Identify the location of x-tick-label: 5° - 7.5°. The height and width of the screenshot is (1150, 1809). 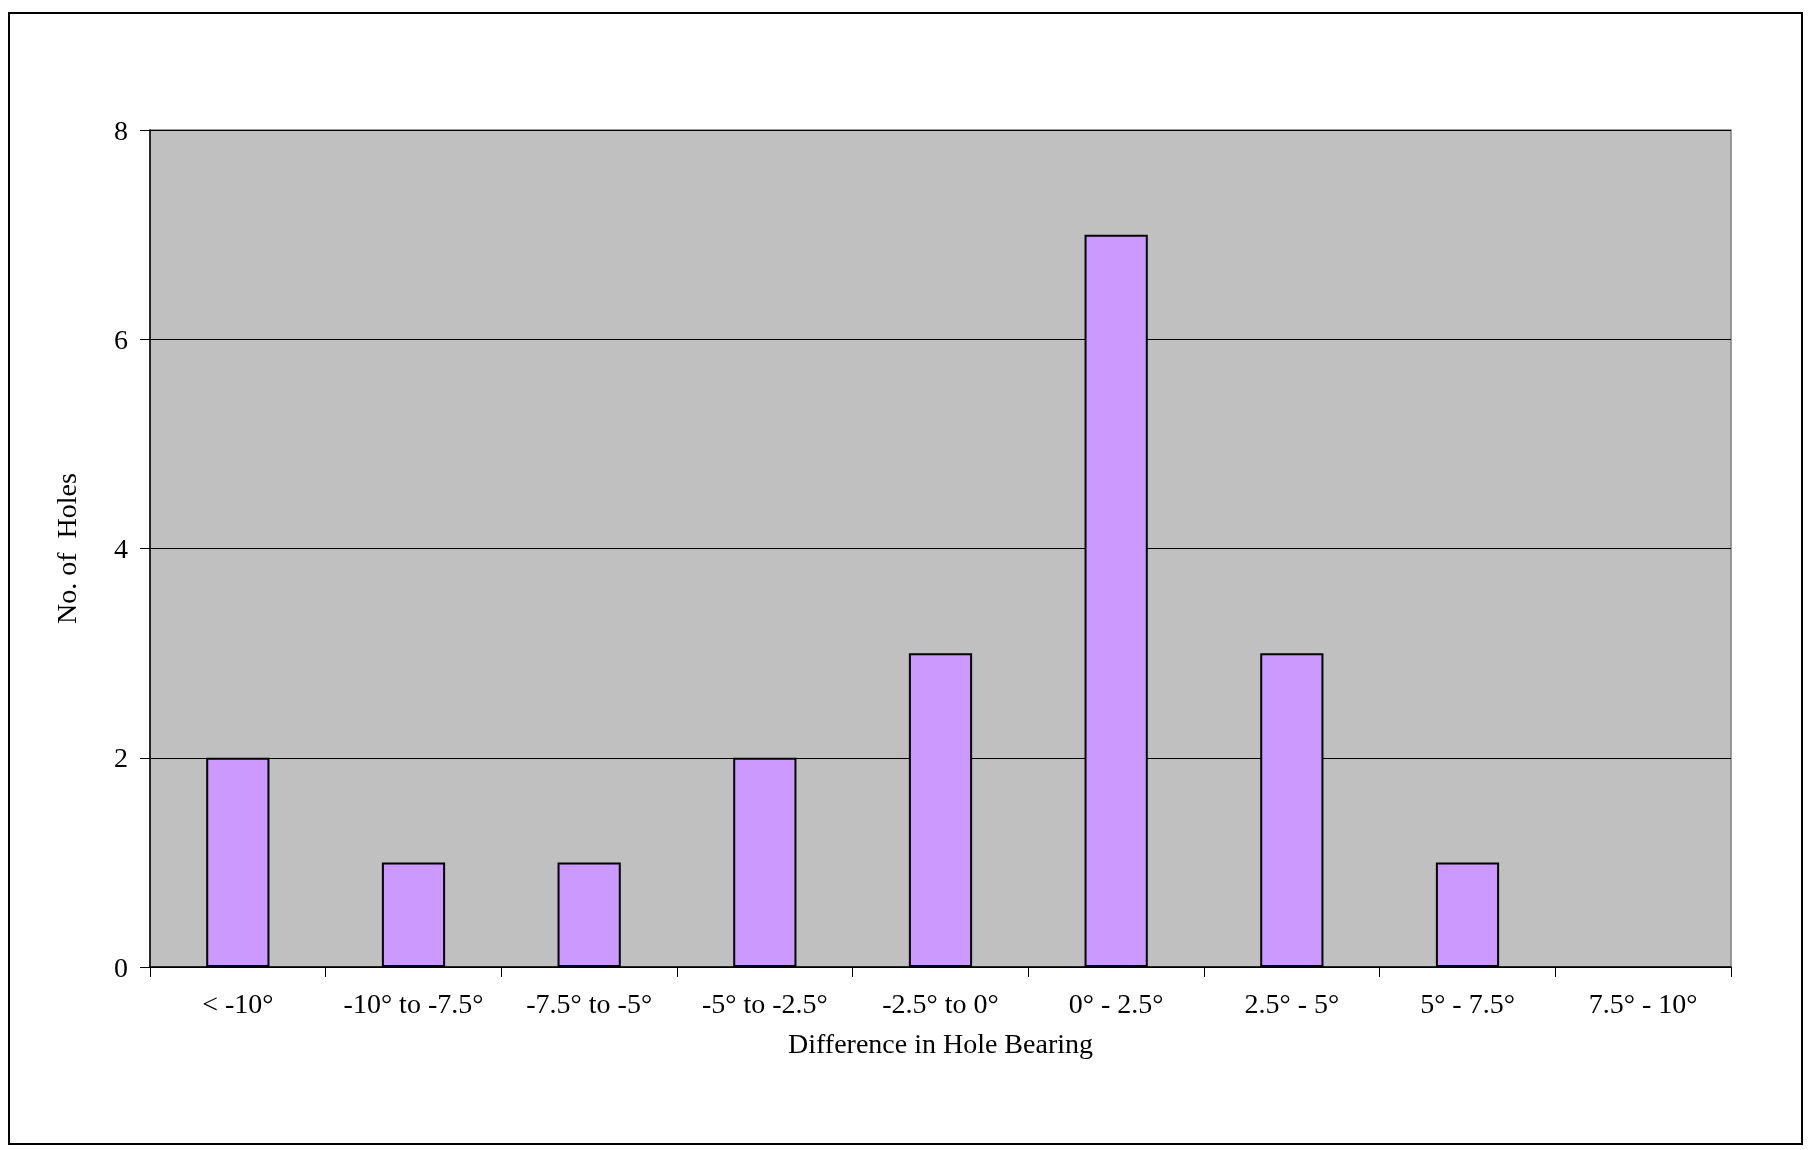
(1467, 1003).